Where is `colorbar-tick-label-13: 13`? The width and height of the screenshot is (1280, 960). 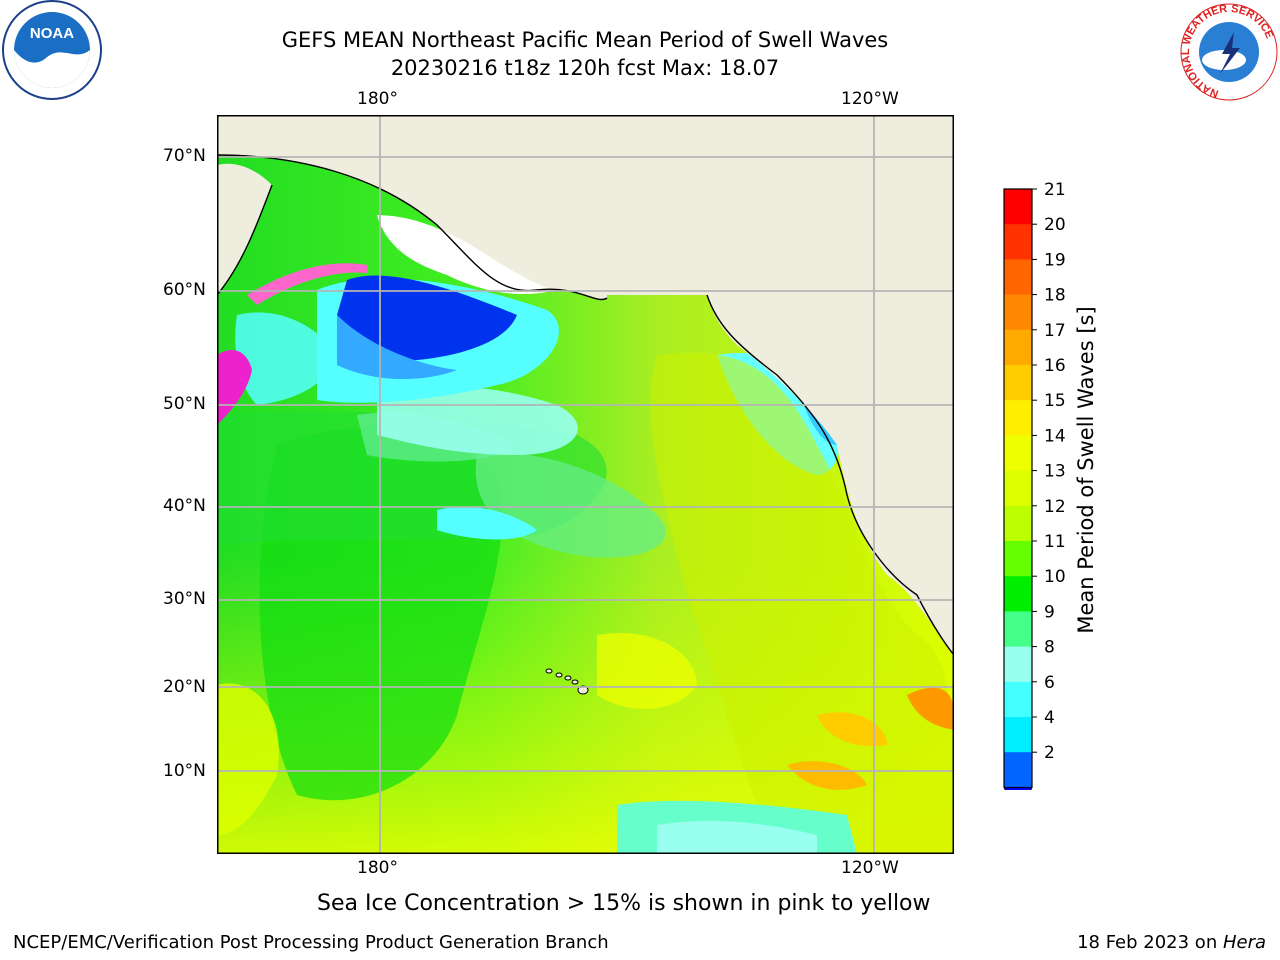 colorbar-tick-label-13: 13 is located at coordinates (1055, 472).